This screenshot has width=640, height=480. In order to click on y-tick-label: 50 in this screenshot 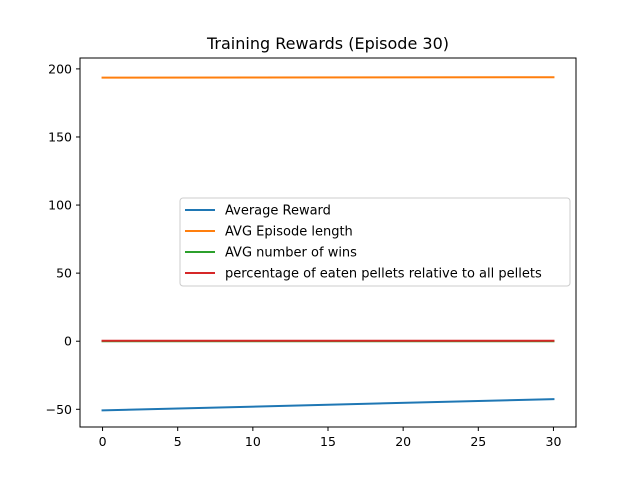, I will do `click(64, 273)`.